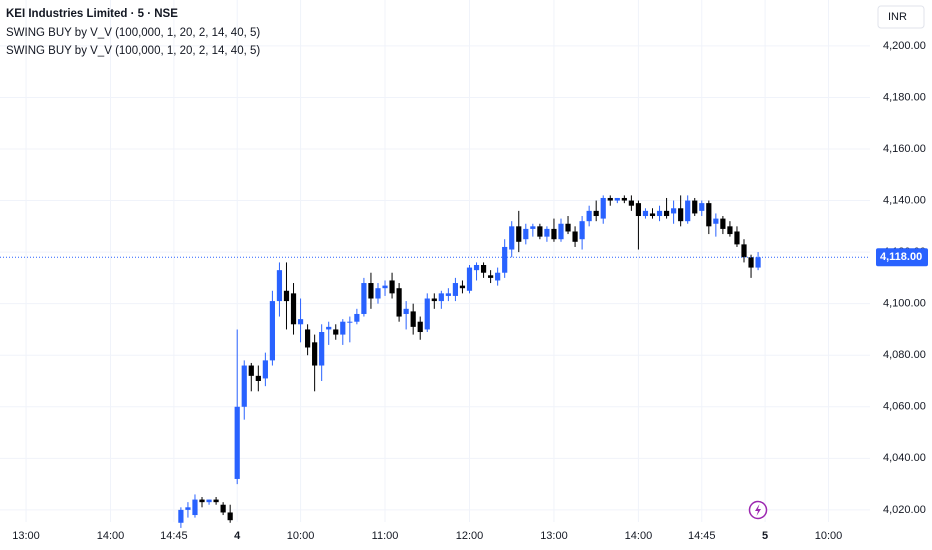 This screenshot has height=550, width=932. Describe the element at coordinates (904, 200) in the screenshot. I see `y-tick-label: 4,140.00` at that location.